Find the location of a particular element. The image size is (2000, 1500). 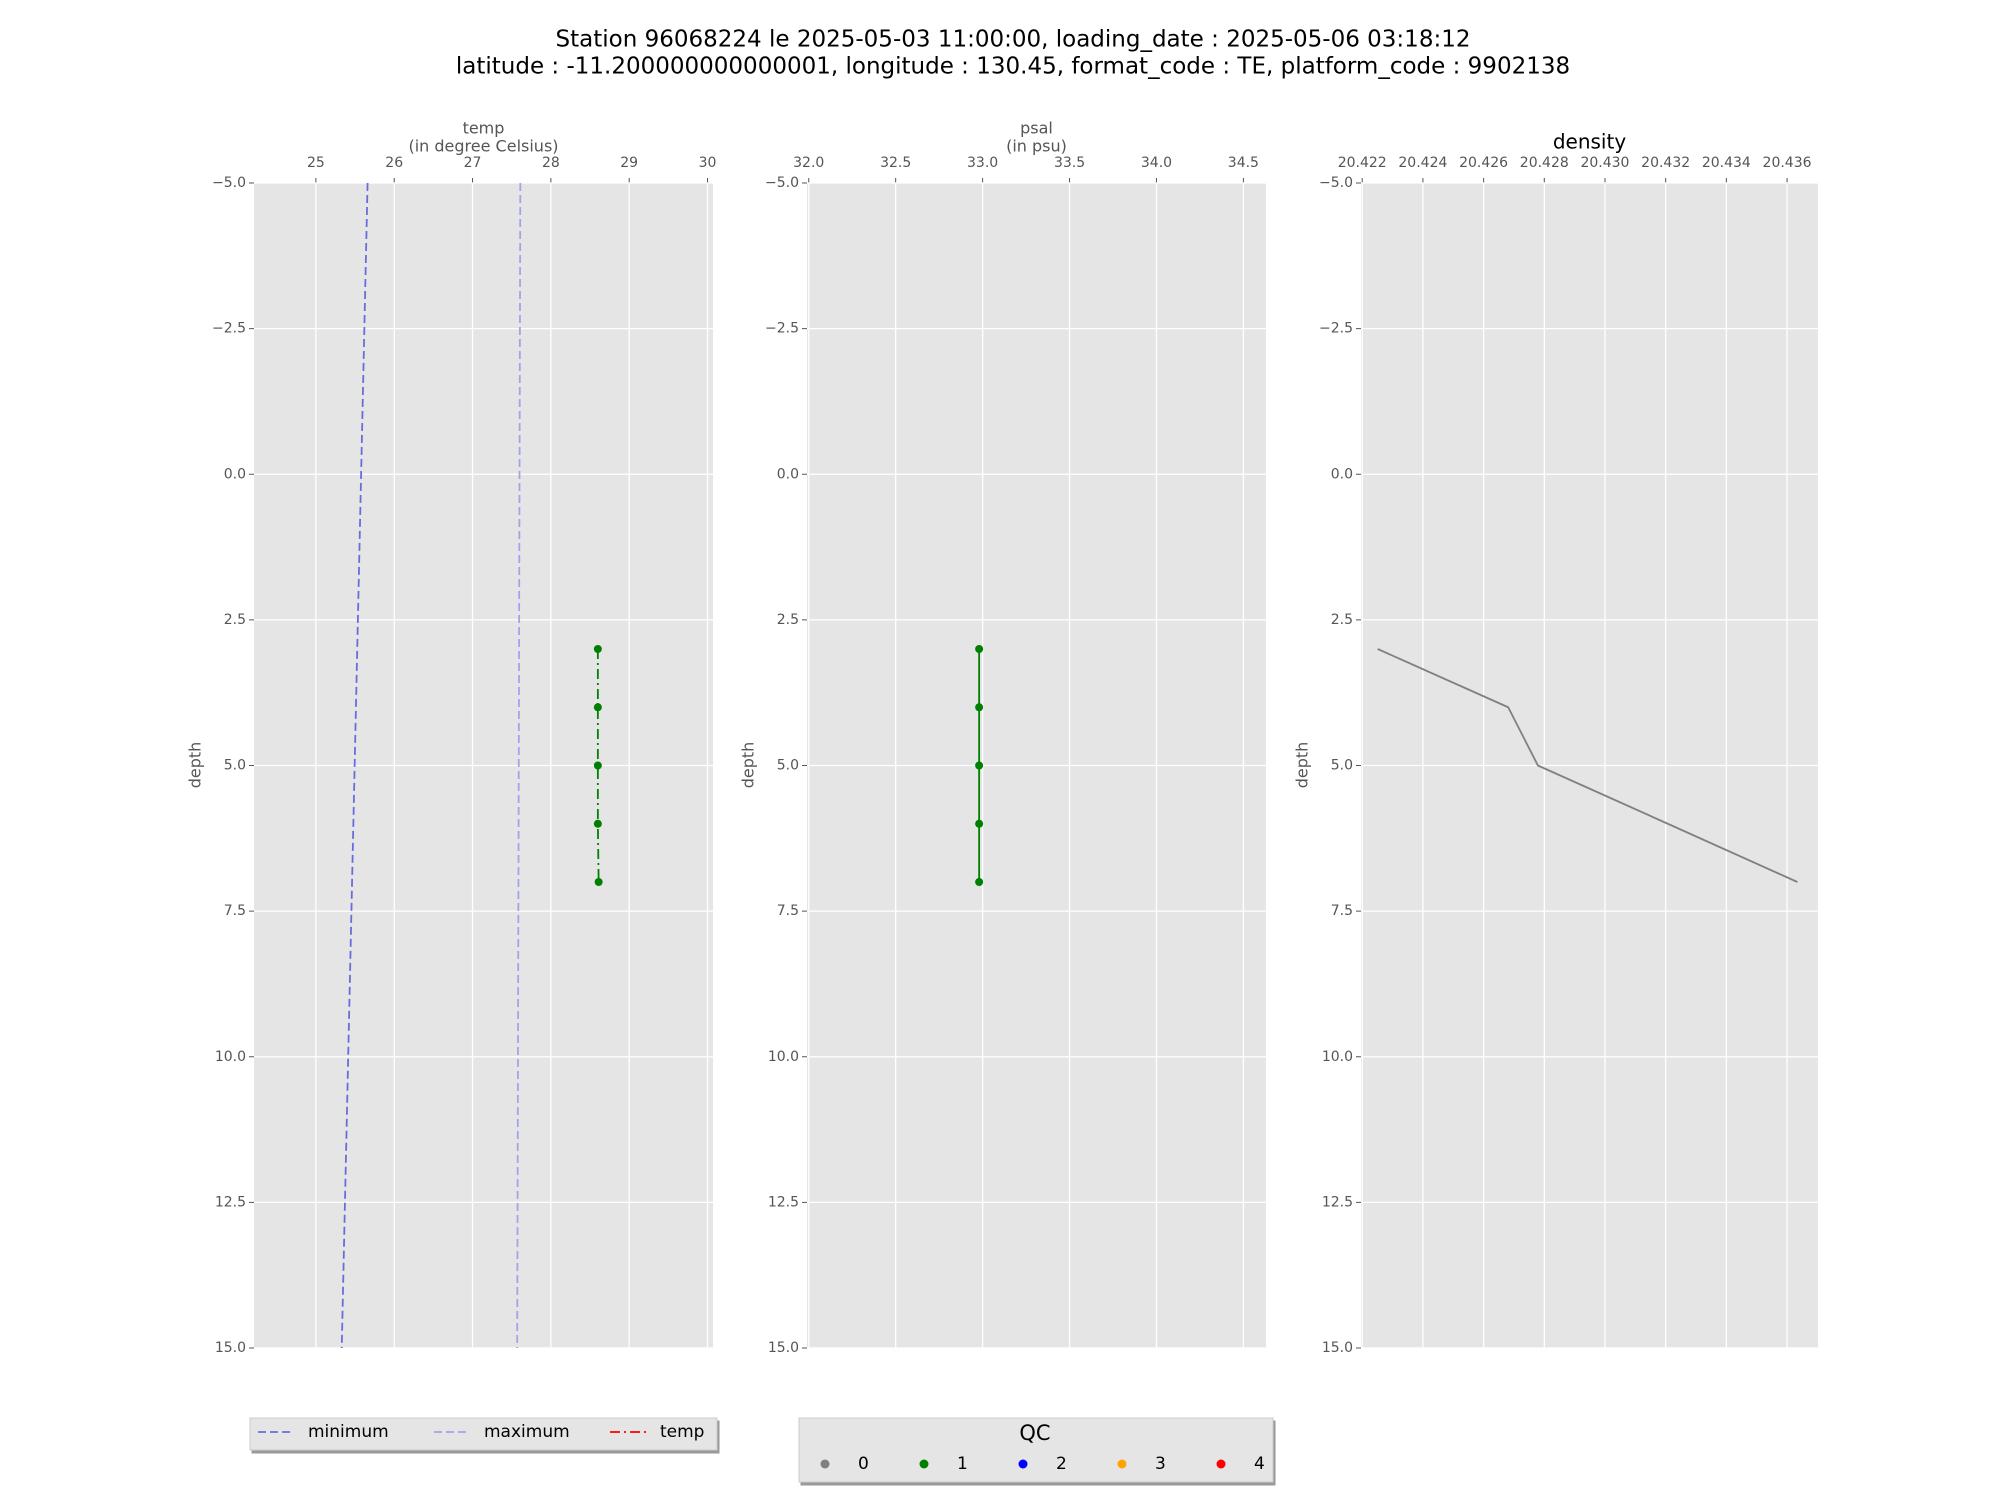

x-tick-label: 27 is located at coordinates (473, 163).